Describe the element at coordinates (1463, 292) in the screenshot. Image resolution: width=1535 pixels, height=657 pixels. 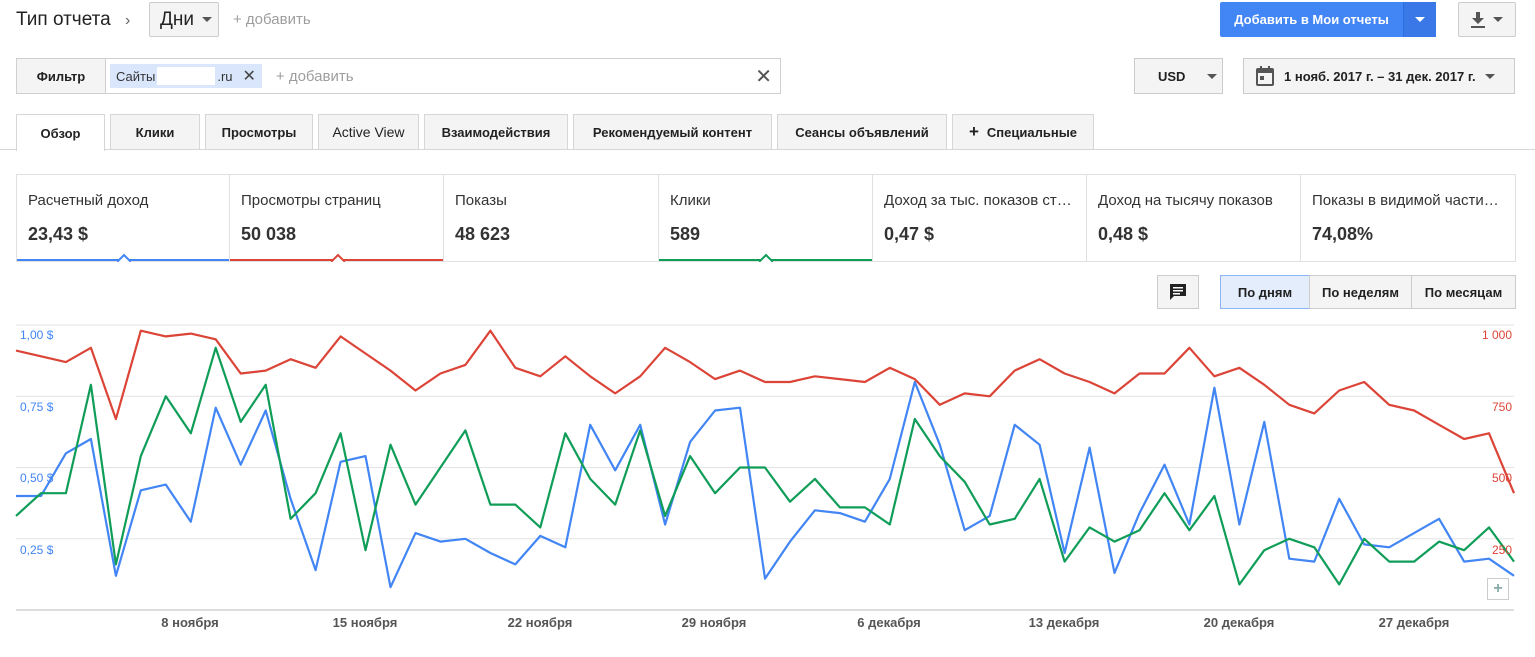
I see `granularity-months-button: По месяцам` at that location.